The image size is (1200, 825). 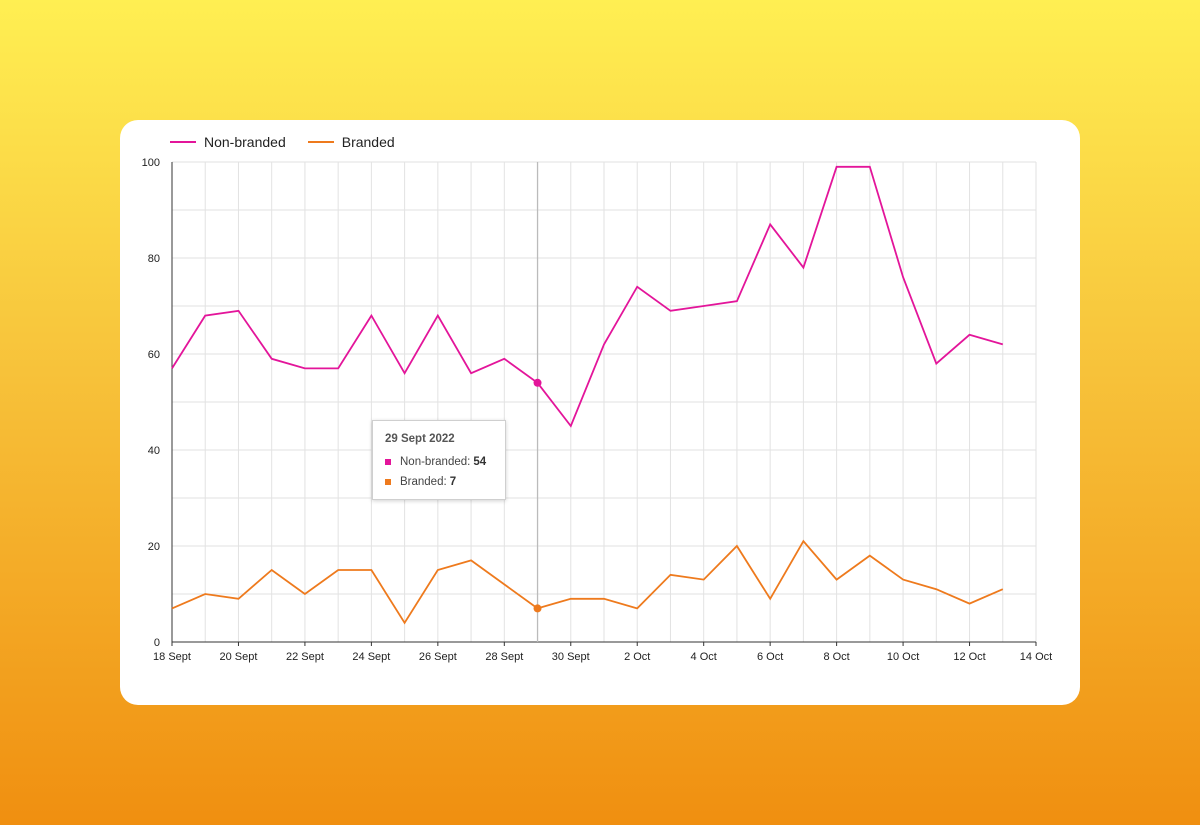 I want to click on legend-item-branded: Branded, so click(x=351, y=142).